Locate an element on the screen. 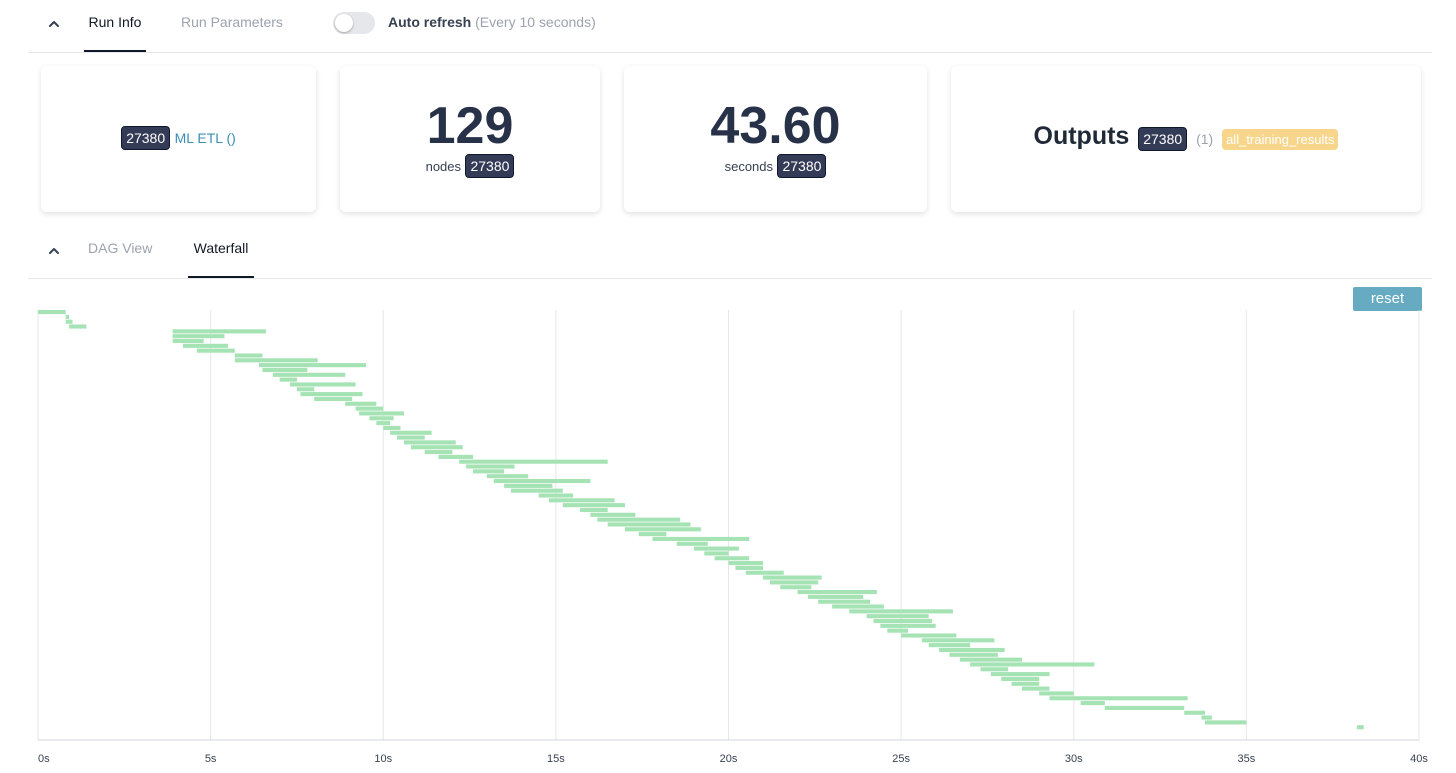 The height and width of the screenshot is (773, 1456). reset-button: reset is located at coordinates (1387, 299).